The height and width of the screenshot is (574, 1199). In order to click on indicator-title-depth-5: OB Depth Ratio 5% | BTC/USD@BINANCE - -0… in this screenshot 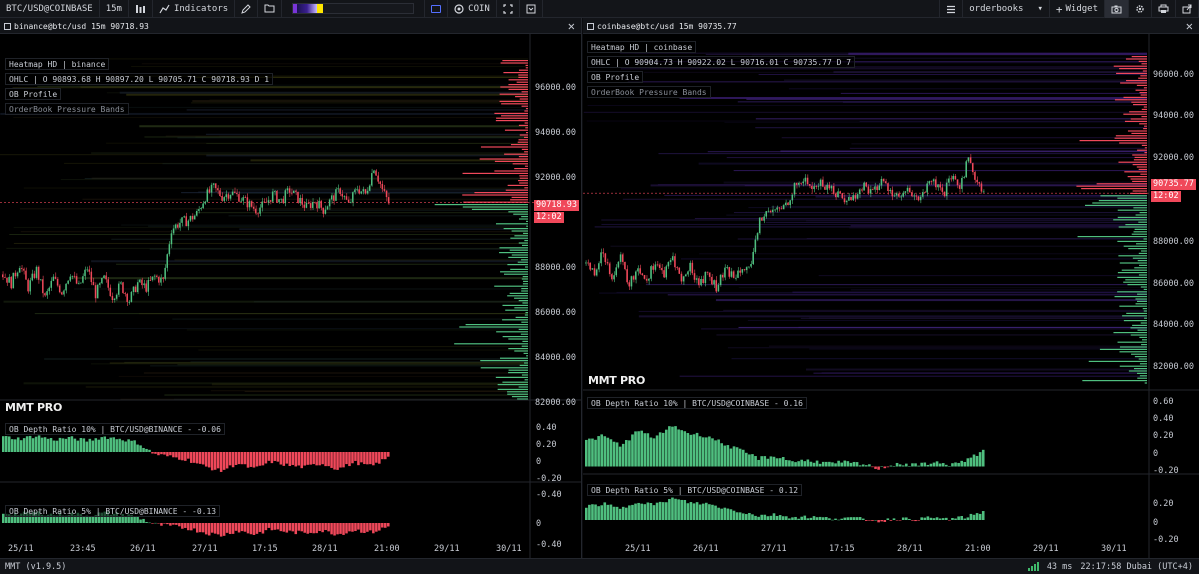, I will do `click(113, 511)`.